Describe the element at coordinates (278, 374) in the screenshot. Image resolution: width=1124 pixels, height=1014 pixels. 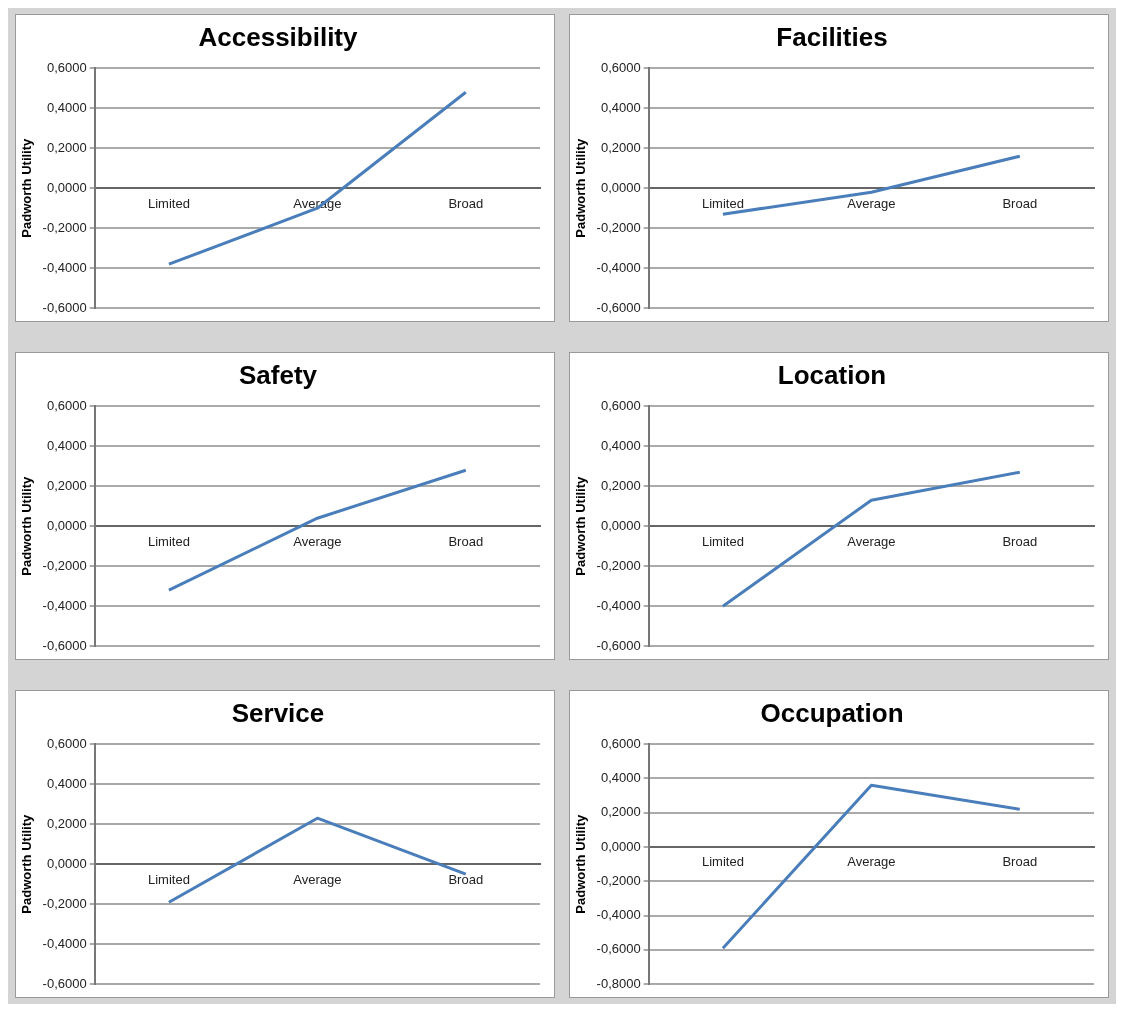
I see `chart-title: Safety` at that location.